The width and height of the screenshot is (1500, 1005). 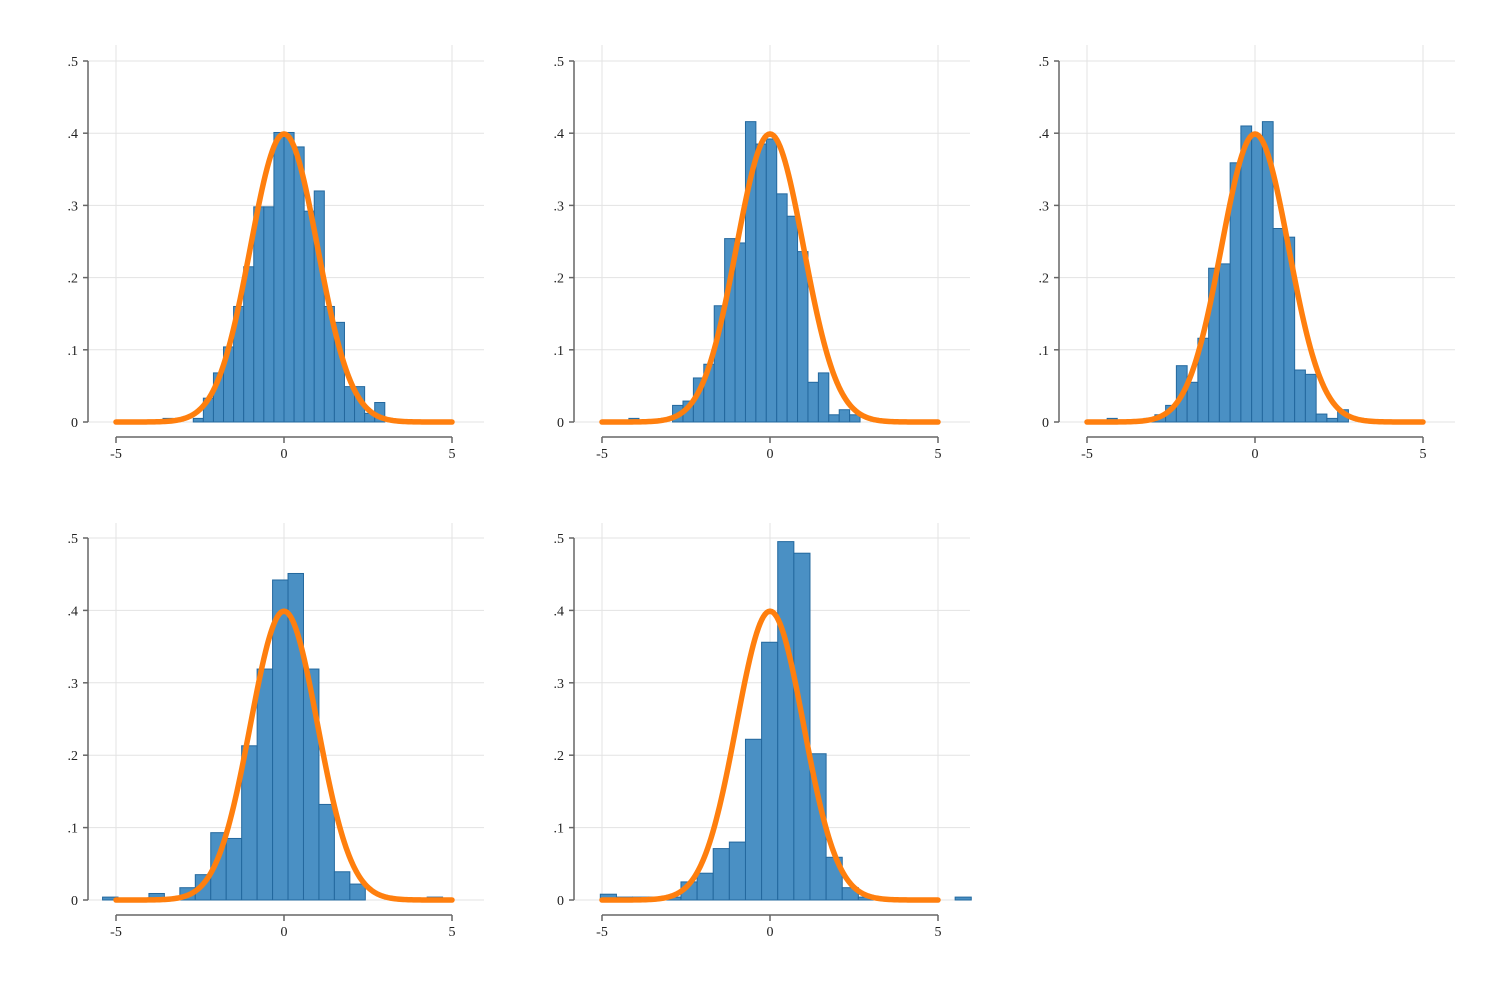 I want to click on panel-2: 0 .1 .2 .3 .4 .5 -5 0 5, so click(x=762, y=253).